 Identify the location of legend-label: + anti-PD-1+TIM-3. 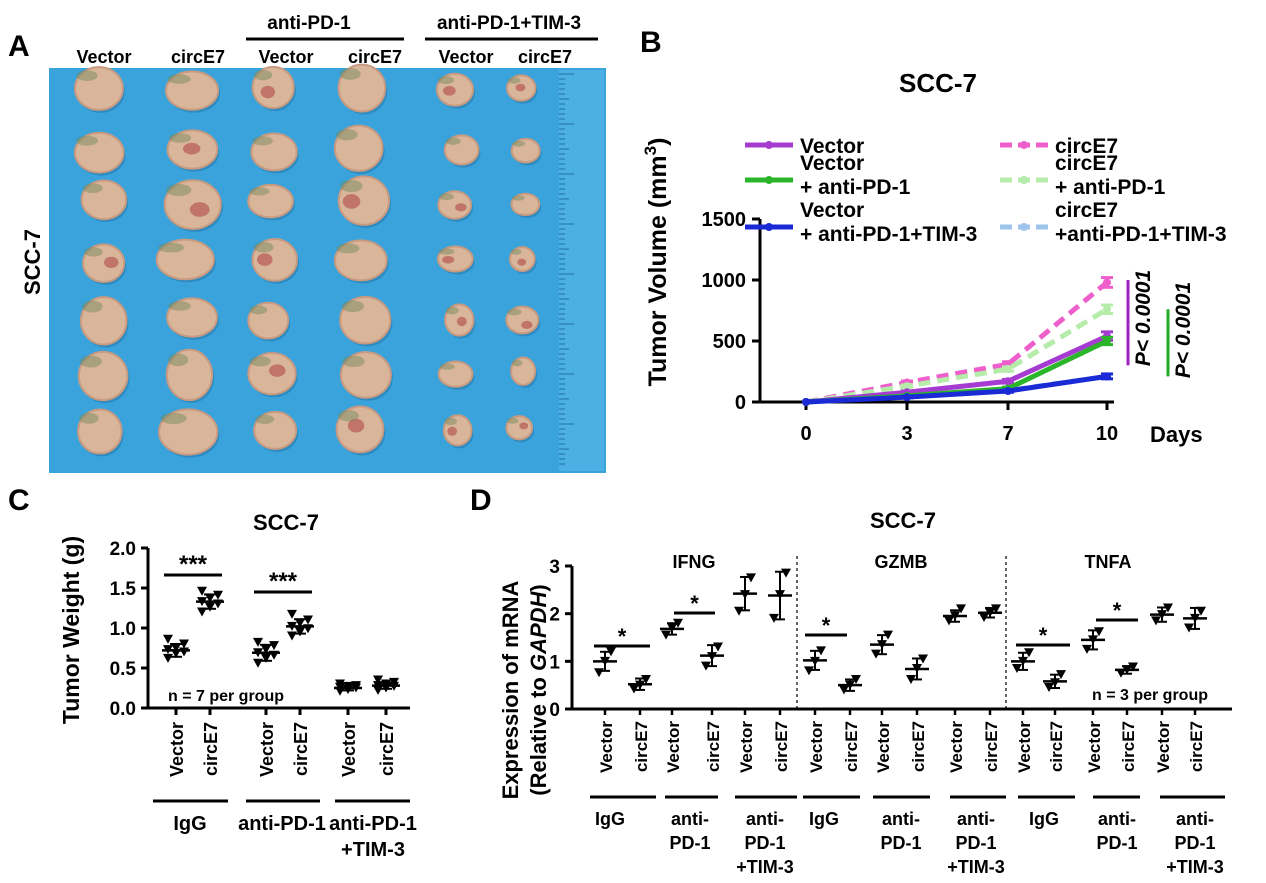
(888, 234).